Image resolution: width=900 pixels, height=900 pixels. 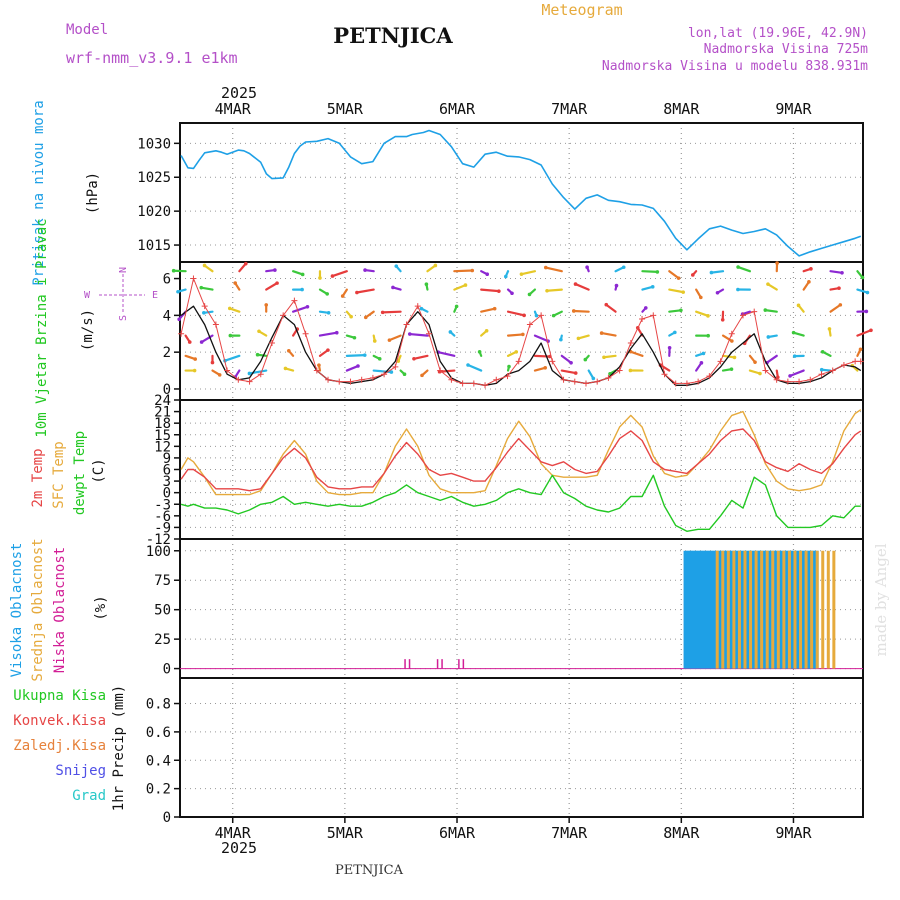 What do you see at coordinates (162, 413) in the screenshot?
I see `temp-ytick-label: 21` at bounding box center [162, 413].